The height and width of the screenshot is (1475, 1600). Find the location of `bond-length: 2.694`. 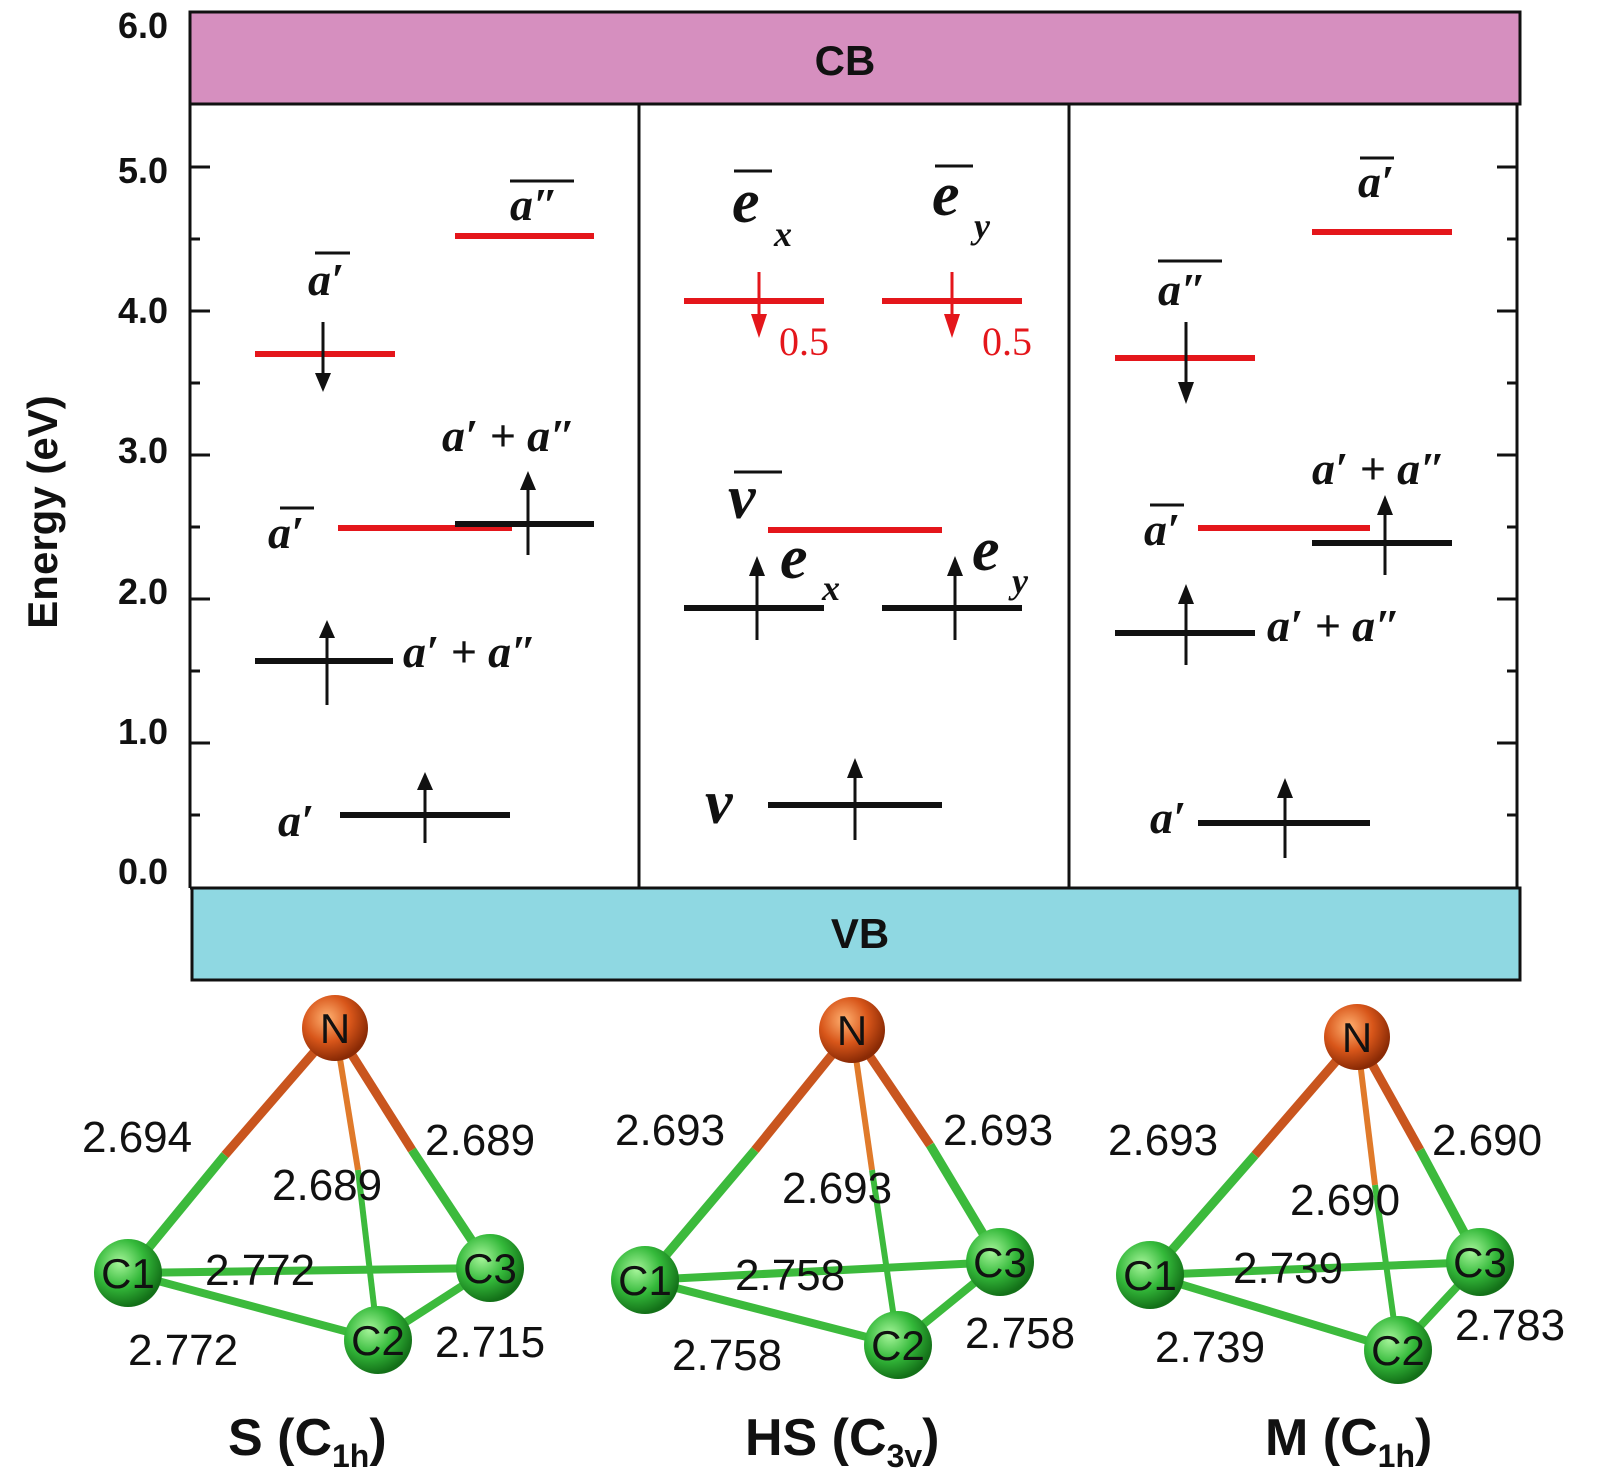

bond-length: 2.694 is located at coordinates (137, 1137).